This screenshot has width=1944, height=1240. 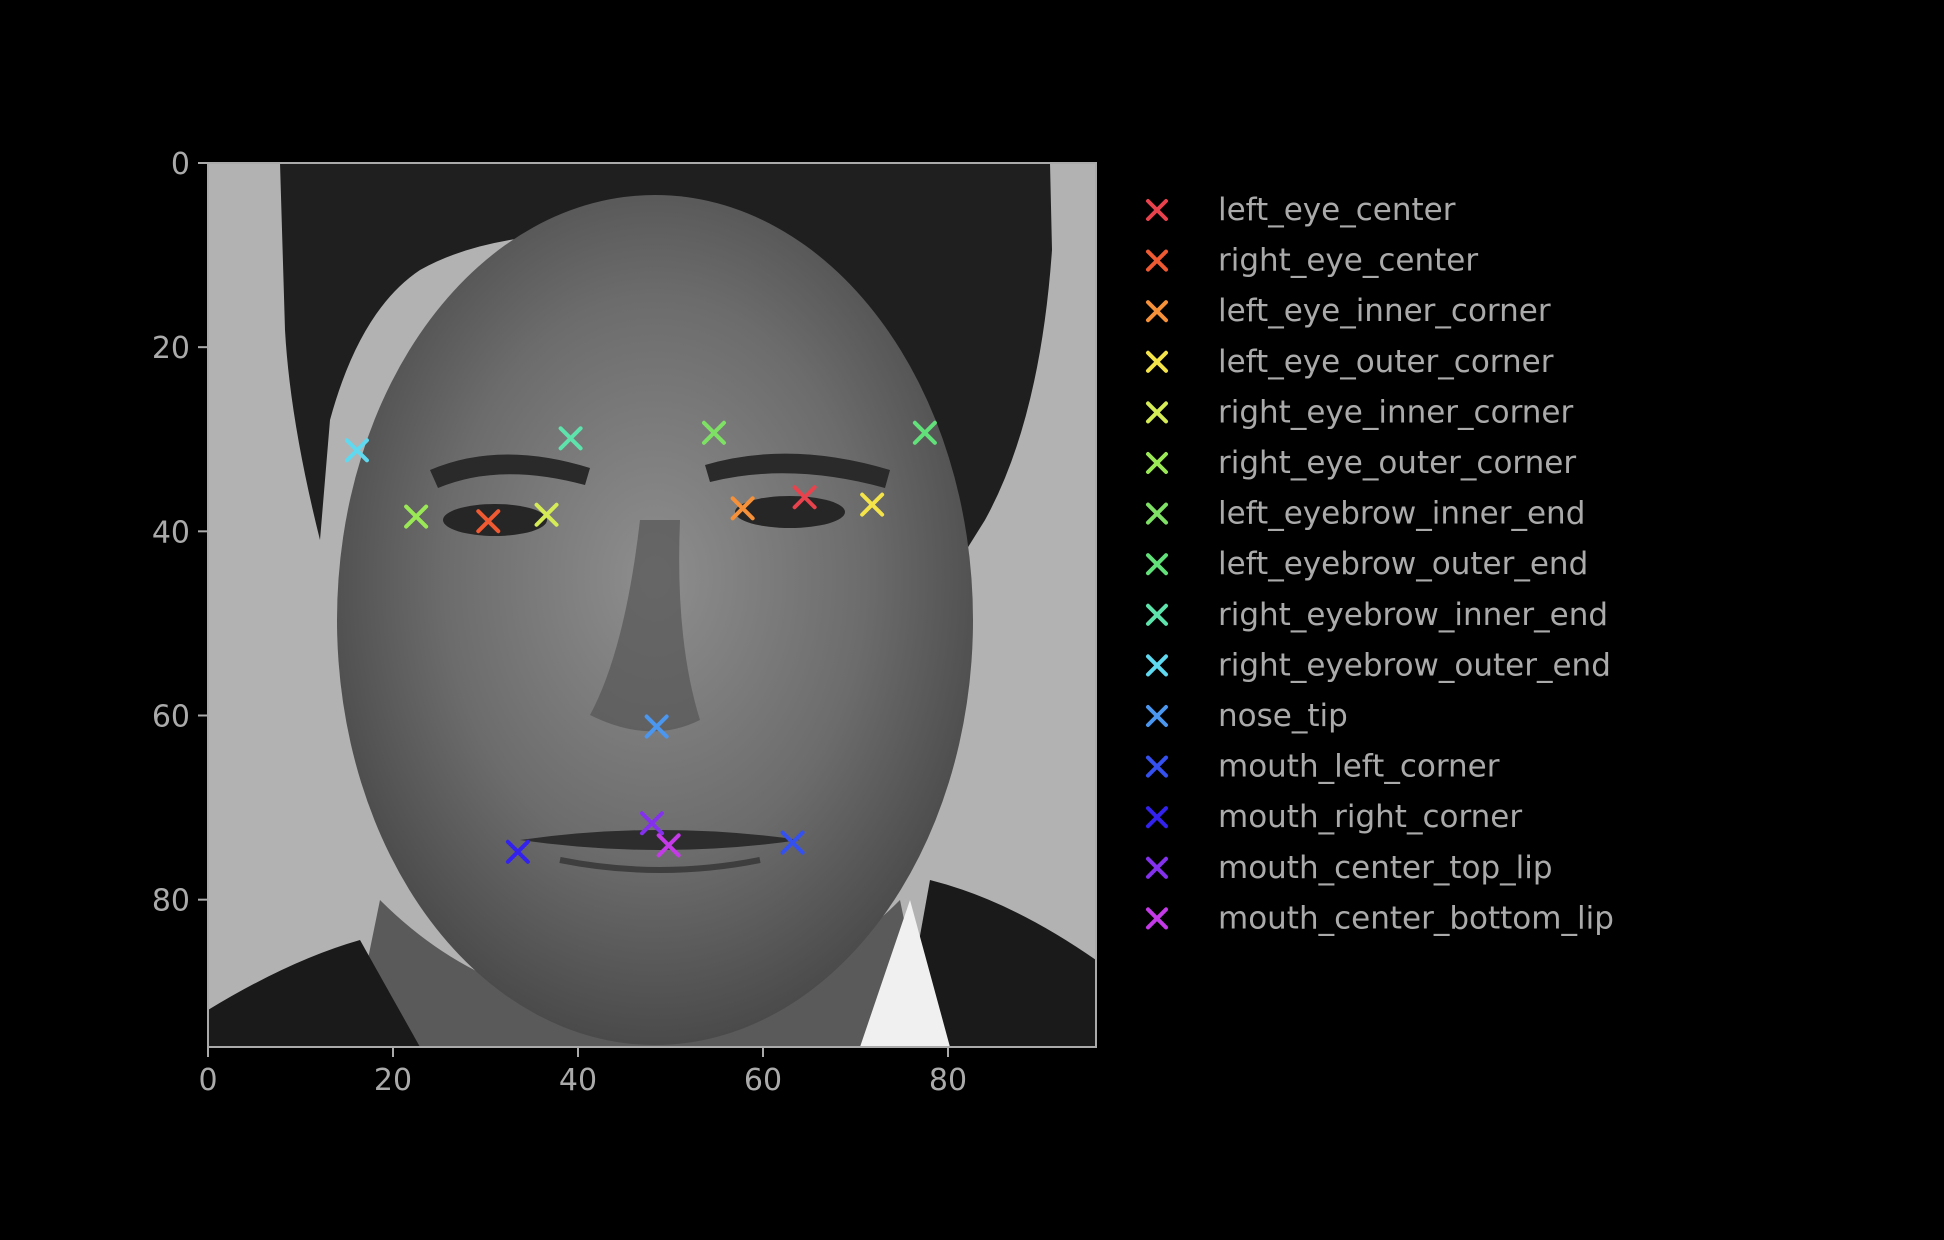 I want to click on legend-label: right_eyebrow_inner_end, so click(x=1413, y=615).